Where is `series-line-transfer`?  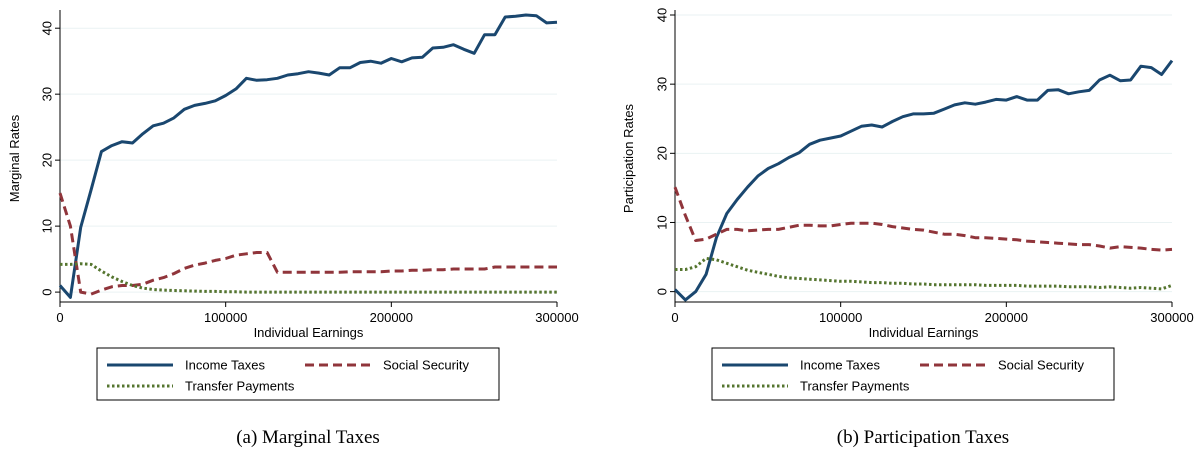
series-line-transfer is located at coordinates (924, 273).